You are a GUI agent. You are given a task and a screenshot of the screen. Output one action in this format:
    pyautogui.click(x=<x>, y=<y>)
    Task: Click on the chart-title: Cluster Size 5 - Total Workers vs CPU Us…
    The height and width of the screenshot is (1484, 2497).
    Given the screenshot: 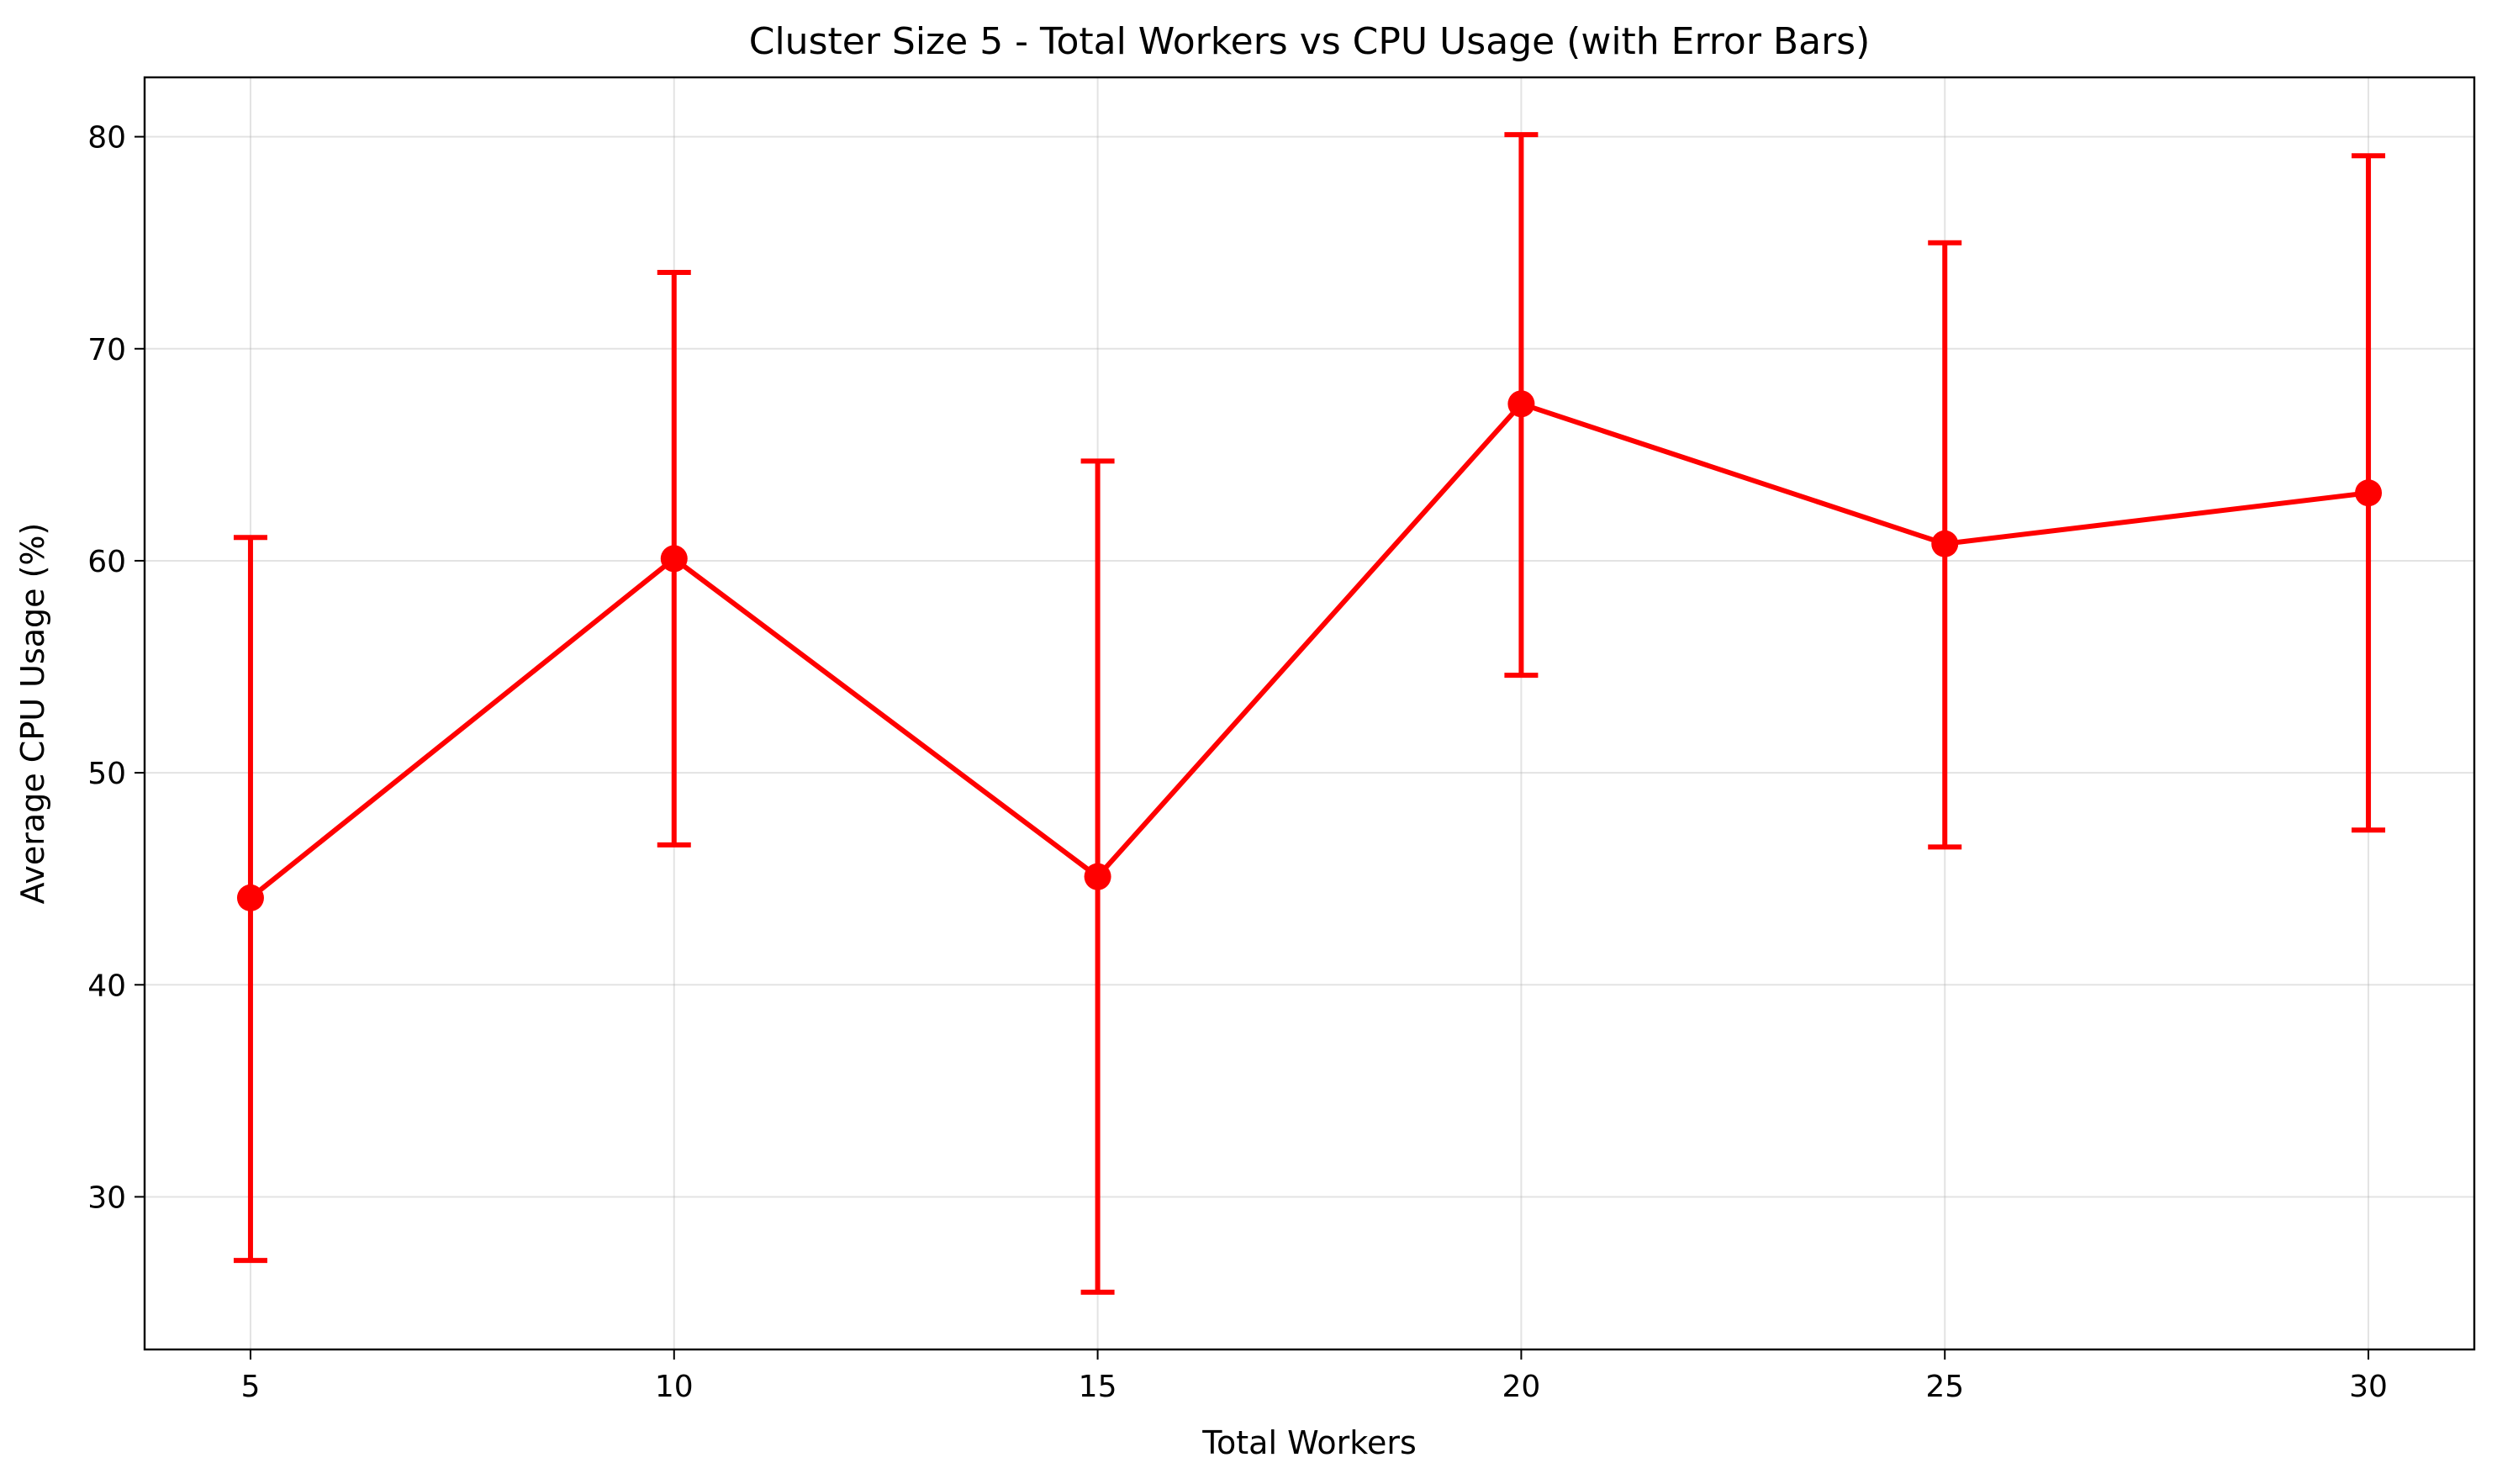 What is the action you would take?
    pyautogui.click(x=1310, y=41)
    